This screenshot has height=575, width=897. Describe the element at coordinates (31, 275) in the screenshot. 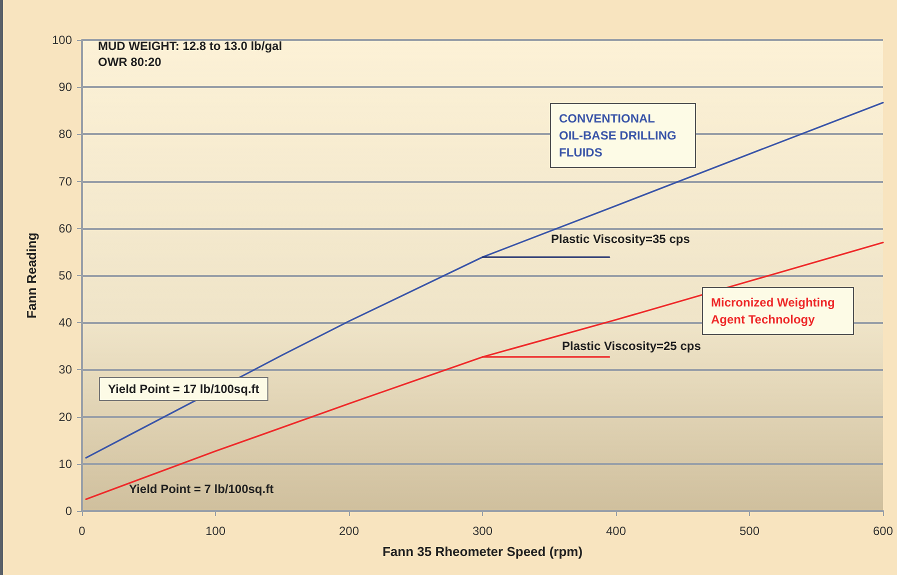

I see `y-axis-title: Fann Reading` at that location.